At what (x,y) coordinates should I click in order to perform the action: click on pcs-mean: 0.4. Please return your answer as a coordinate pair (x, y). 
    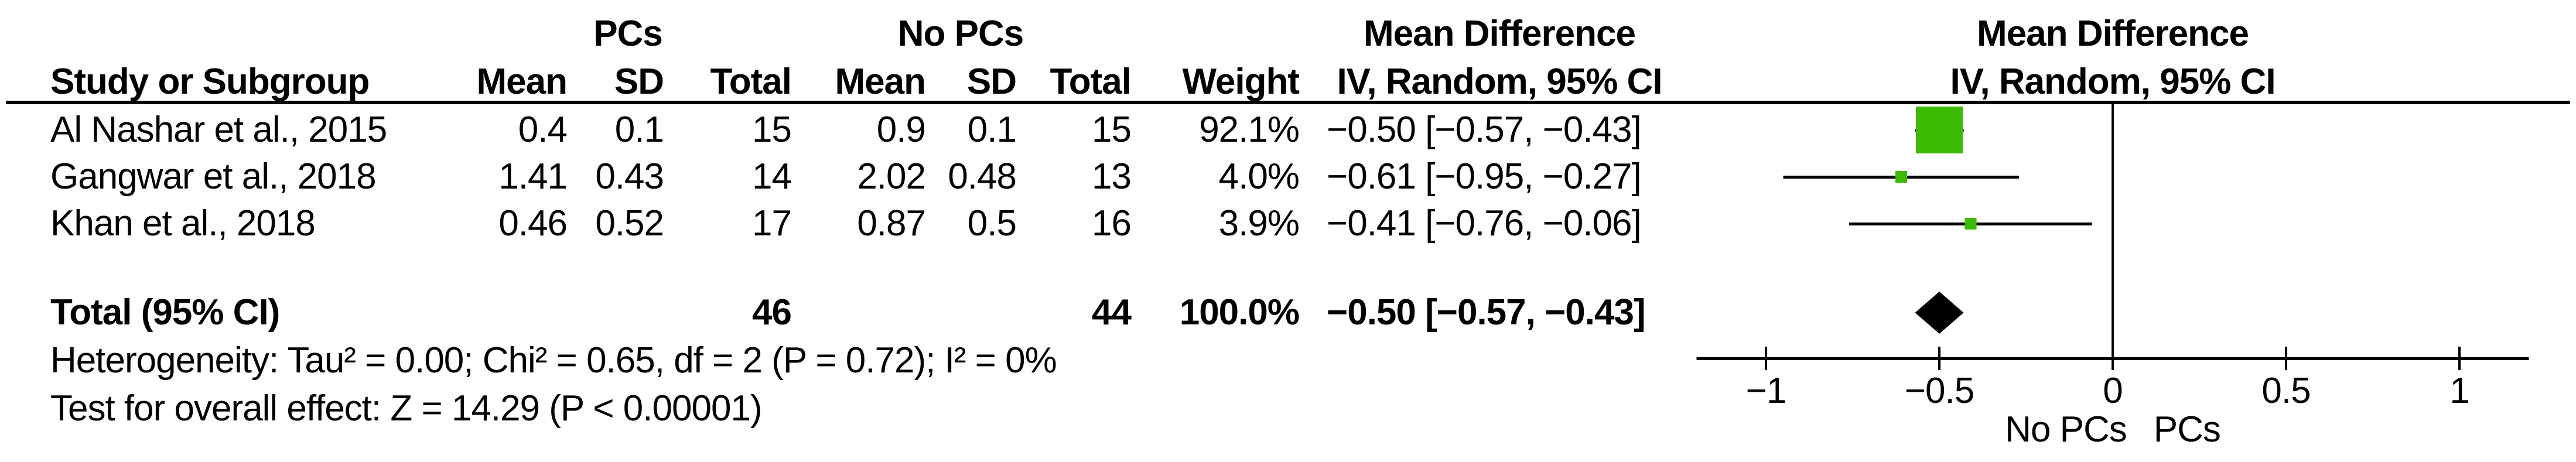
    Looking at the image, I should click on (543, 129).